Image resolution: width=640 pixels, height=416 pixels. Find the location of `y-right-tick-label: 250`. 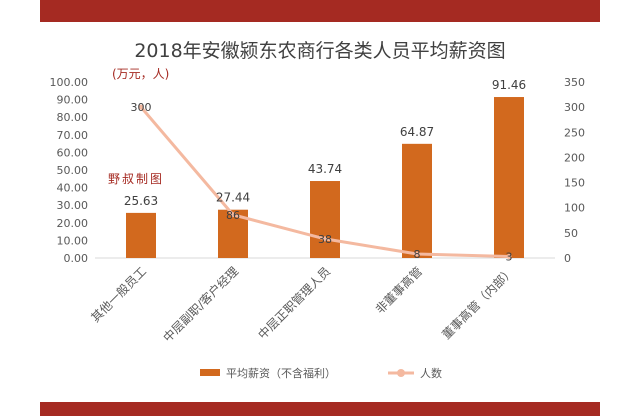

y-right-tick-label: 250 is located at coordinates (574, 132).